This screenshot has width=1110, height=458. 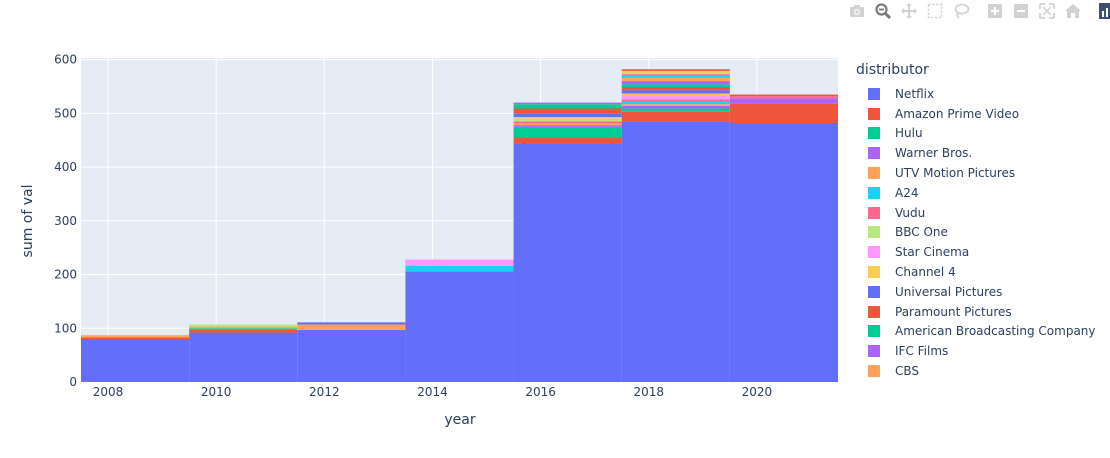 What do you see at coordinates (65, 221) in the screenshot?
I see `y-tick-label: 300` at bounding box center [65, 221].